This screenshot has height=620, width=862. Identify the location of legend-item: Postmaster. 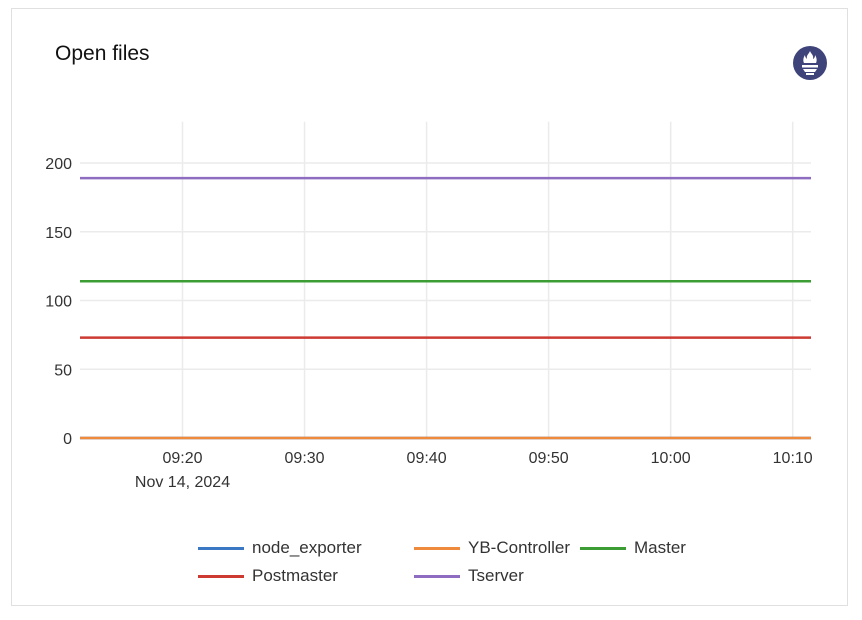
(268, 576).